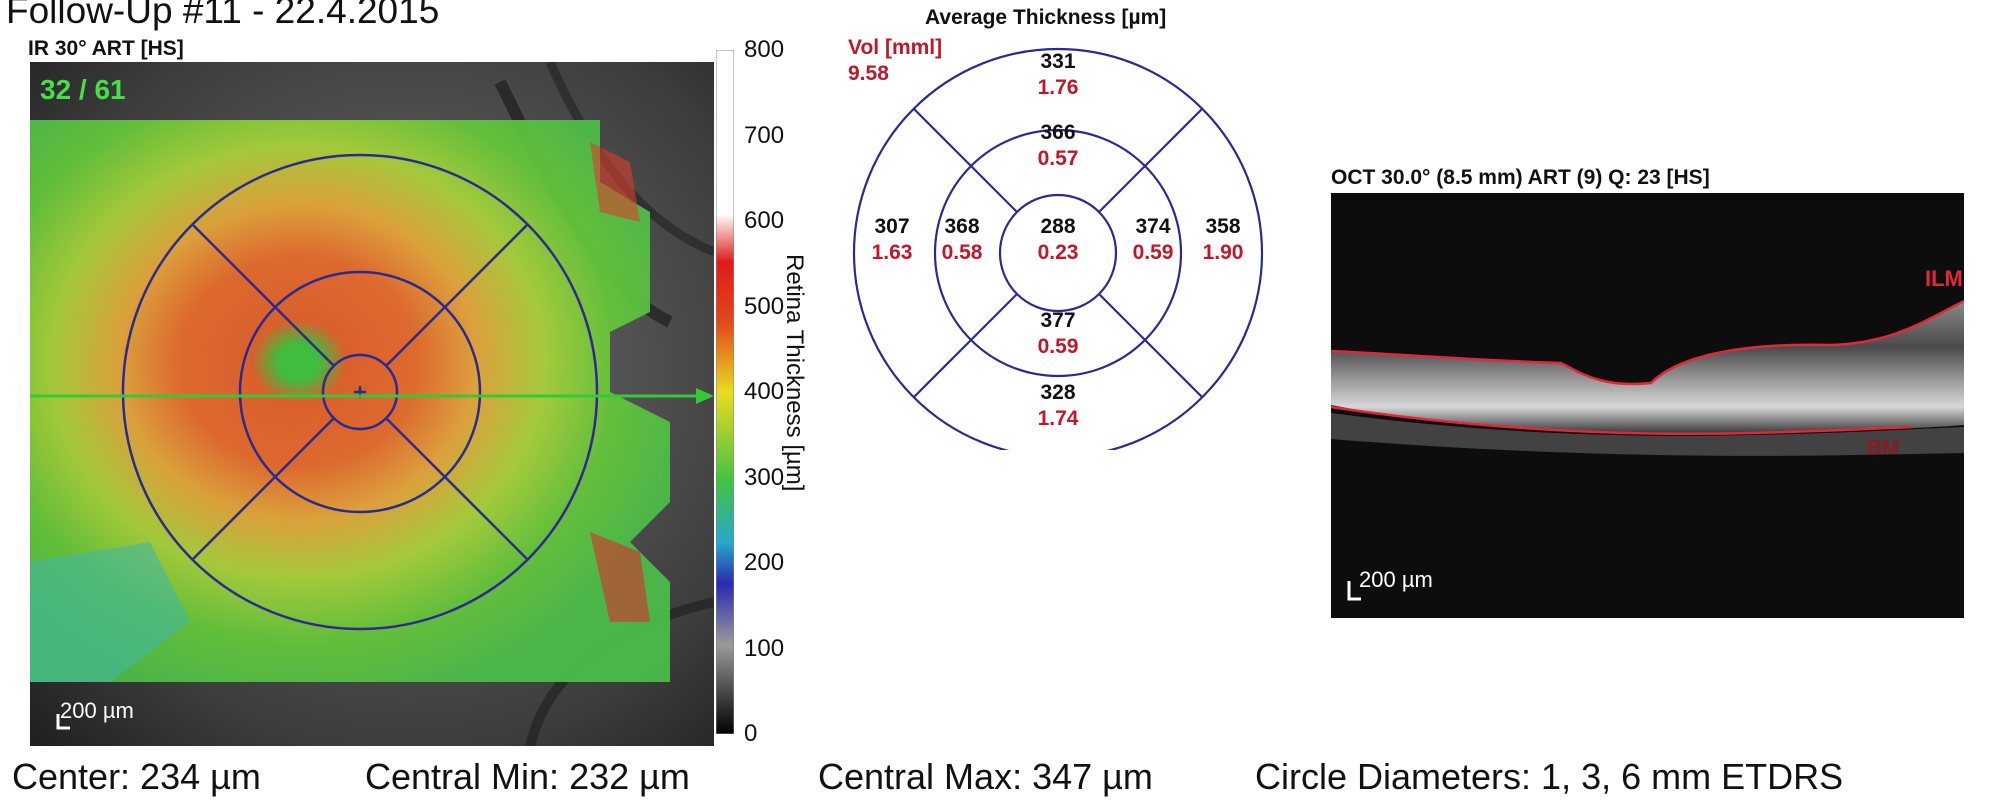 The width and height of the screenshot is (1995, 800). I want to click on volume-total: Vol [mml] 9.58, so click(895, 61).